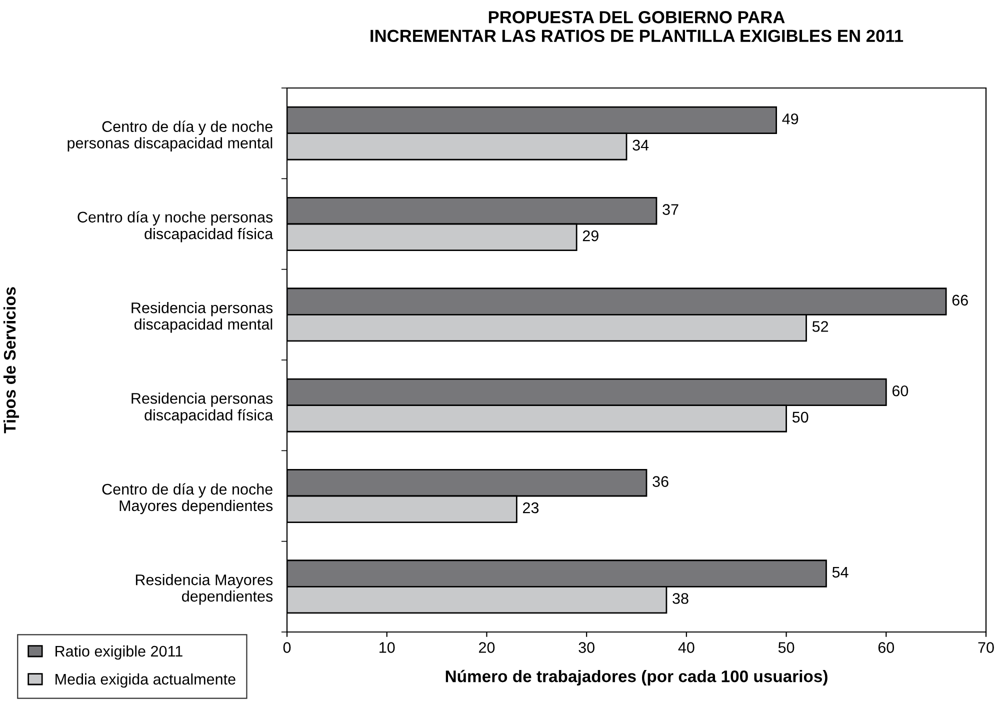  I want to click on data-label: 34, so click(640, 145).